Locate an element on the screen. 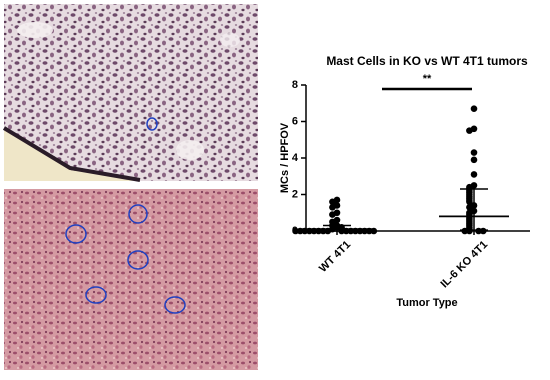 Image resolution: width=550 pixels, height=380 pixels. x-tick-label: WT 4T1 is located at coordinates (335, 257).